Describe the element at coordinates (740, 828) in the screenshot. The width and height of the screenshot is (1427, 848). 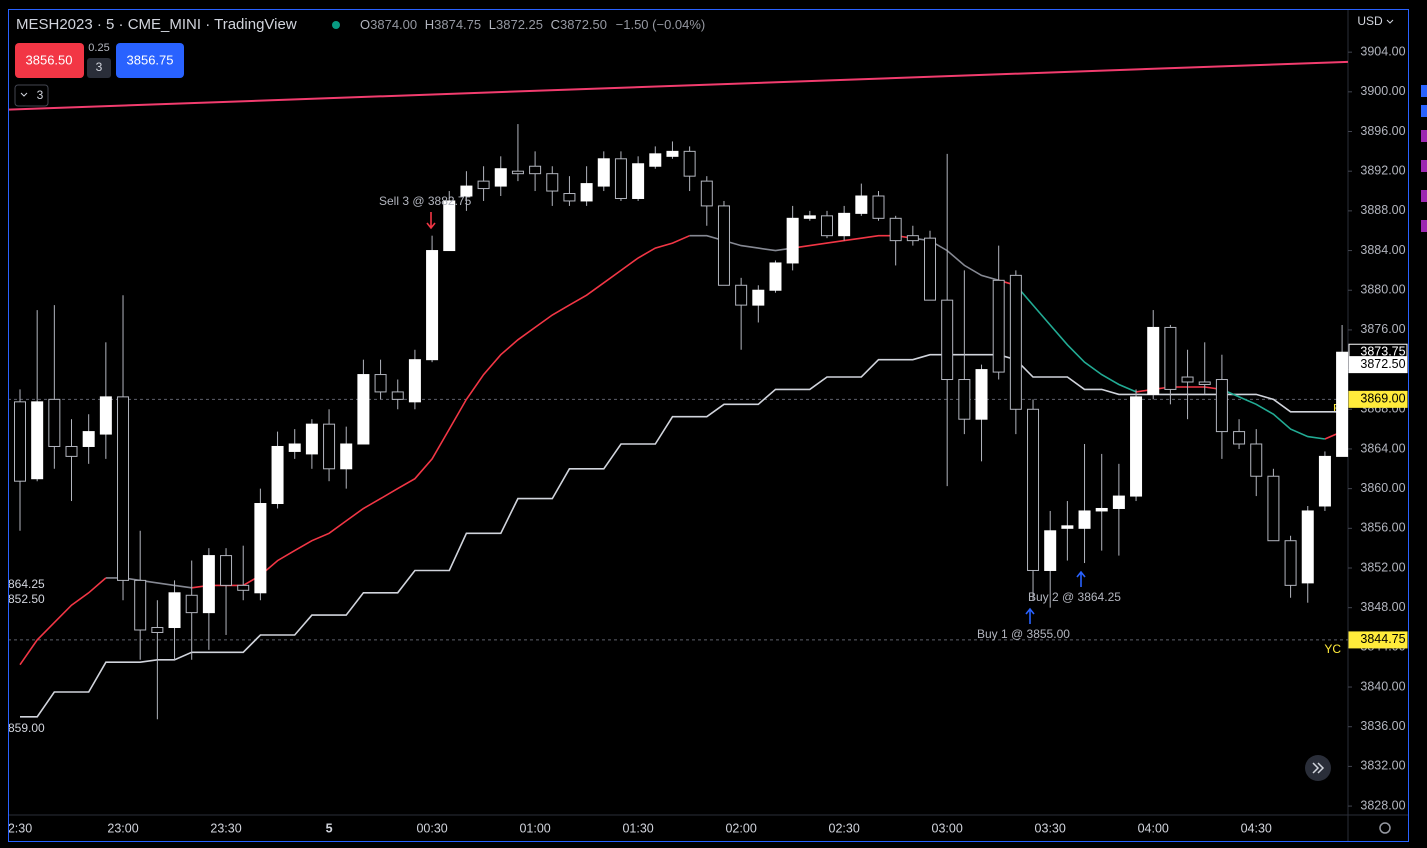
I see `x-tick-label: 02:00` at that location.